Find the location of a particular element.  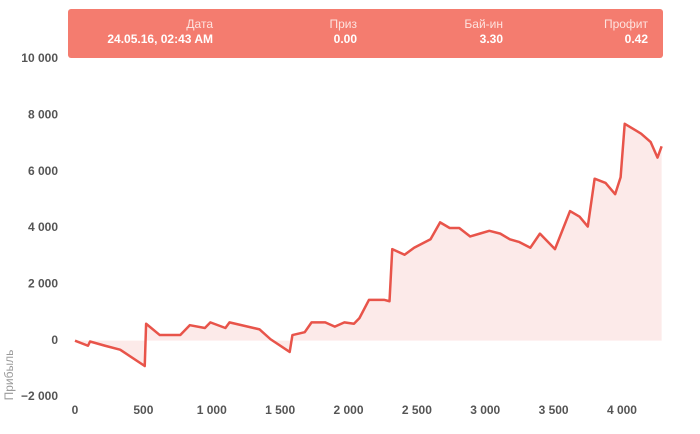

x-tick-label: 2 000 is located at coordinates (348, 410).